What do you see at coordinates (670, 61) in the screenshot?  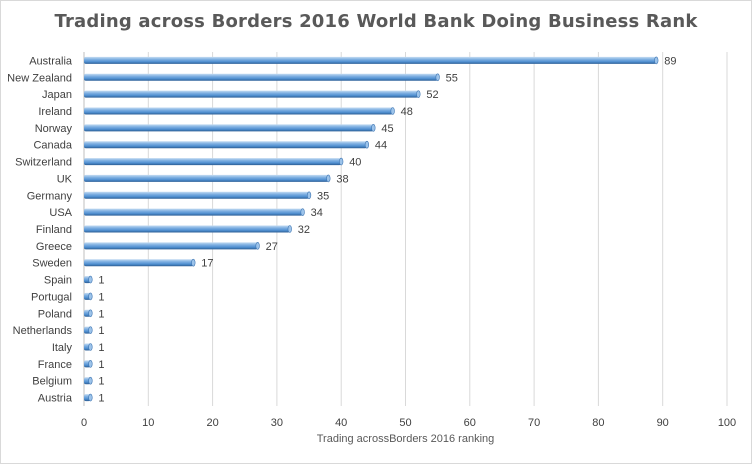 I see `data-label: 89` at bounding box center [670, 61].